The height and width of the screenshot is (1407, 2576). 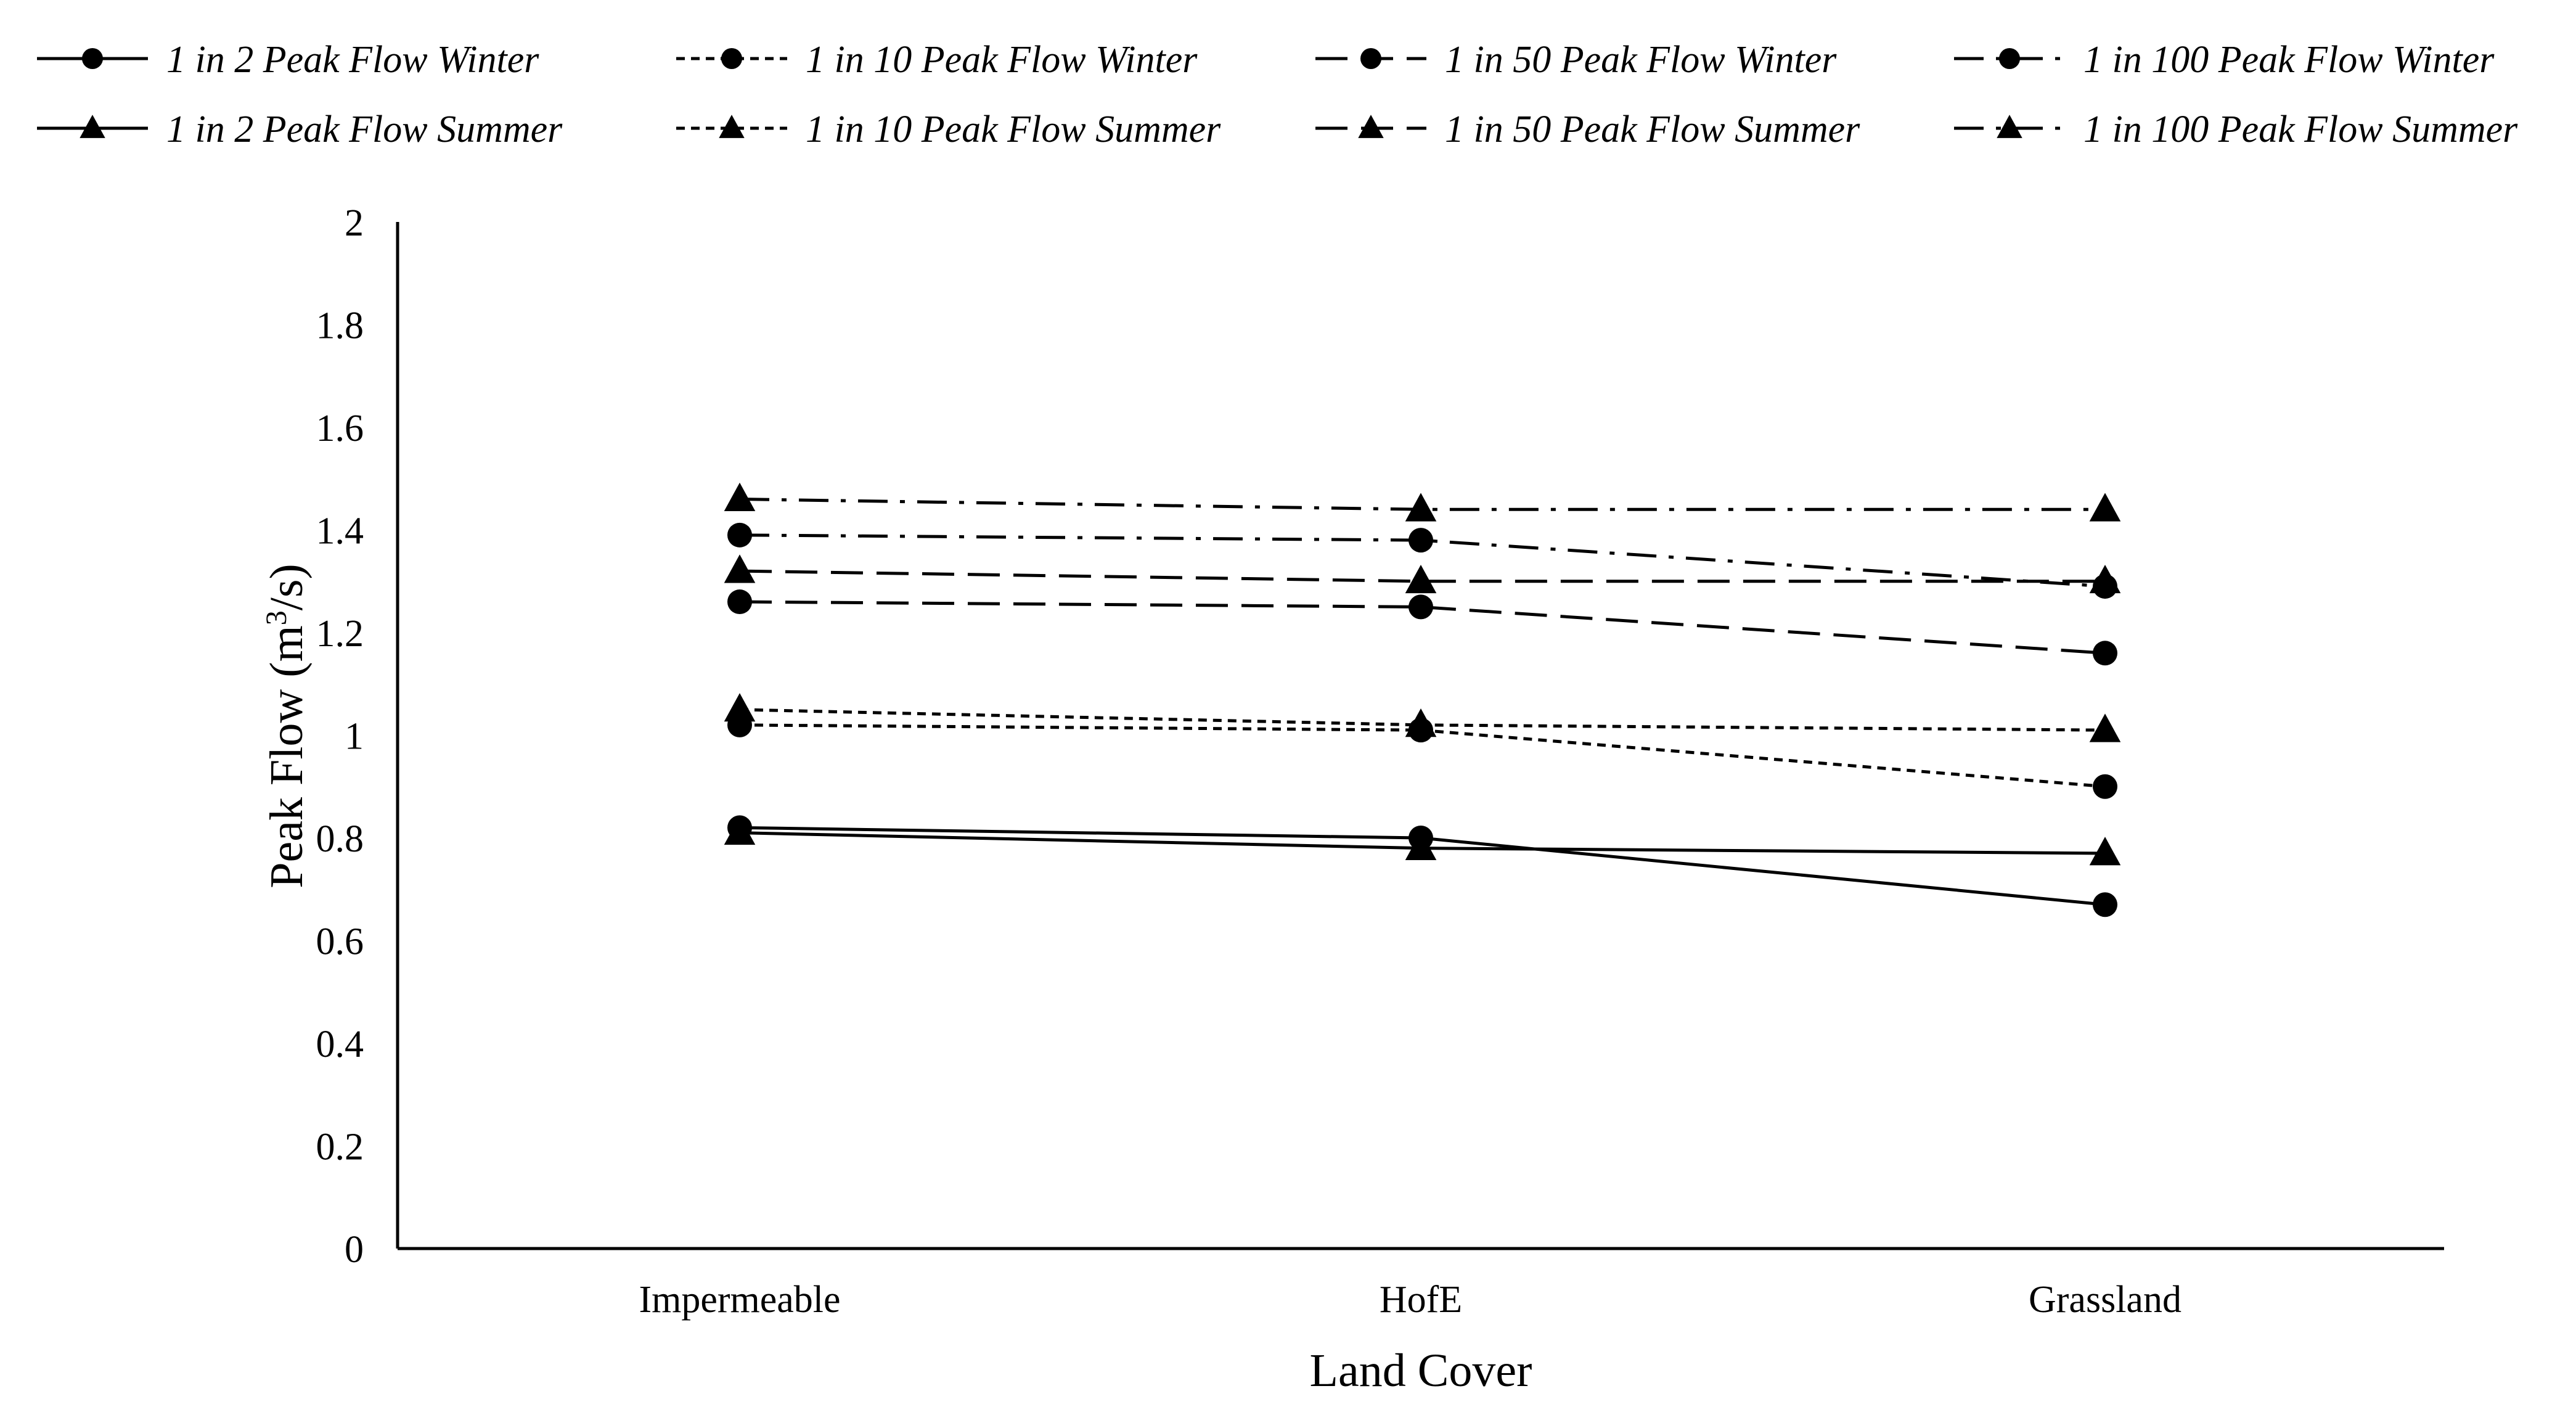 I want to click on legend-label: 1 in 2 Peak Flow Winter, so click(x=352, y=60).